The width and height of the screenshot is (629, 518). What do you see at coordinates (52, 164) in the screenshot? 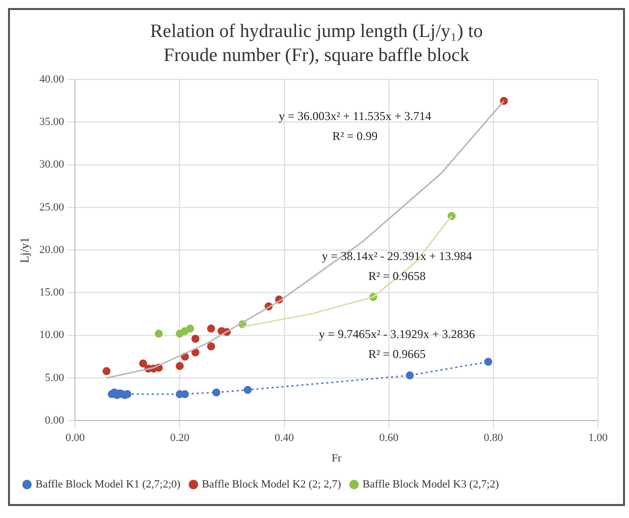
I see `y-tick-label: 30.00` at bounding box center [52, 164].